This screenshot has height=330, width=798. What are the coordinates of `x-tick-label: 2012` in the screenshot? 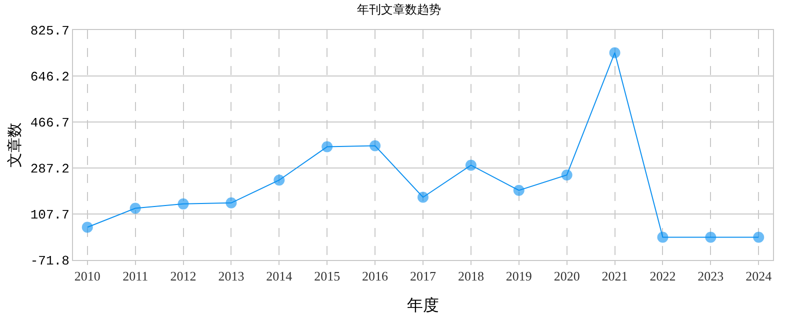 It's located at (183, 276).